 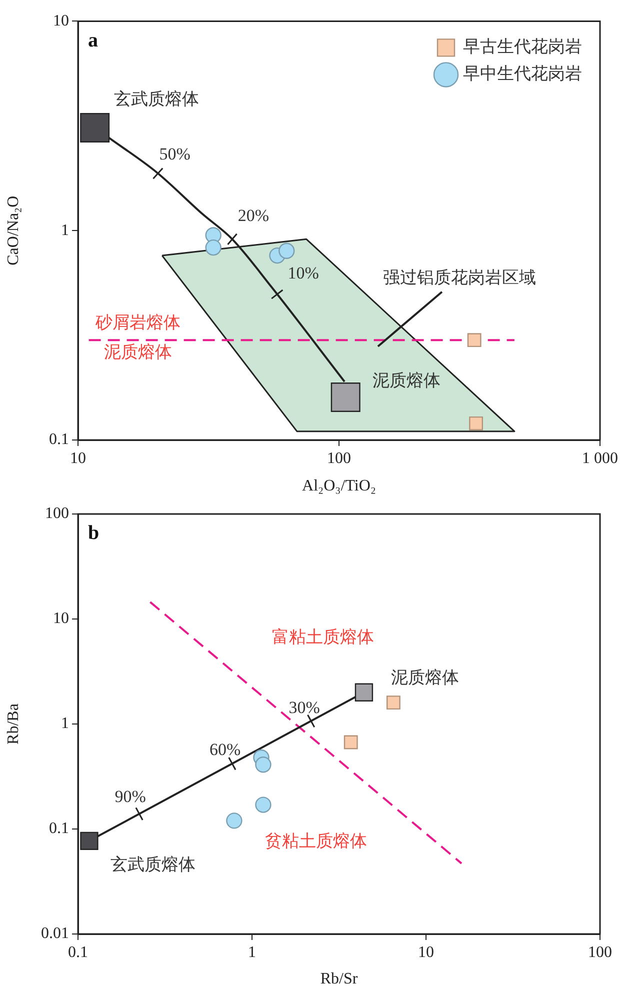 I want to click on x-tick-label: 10, so click(x=426, y=952).